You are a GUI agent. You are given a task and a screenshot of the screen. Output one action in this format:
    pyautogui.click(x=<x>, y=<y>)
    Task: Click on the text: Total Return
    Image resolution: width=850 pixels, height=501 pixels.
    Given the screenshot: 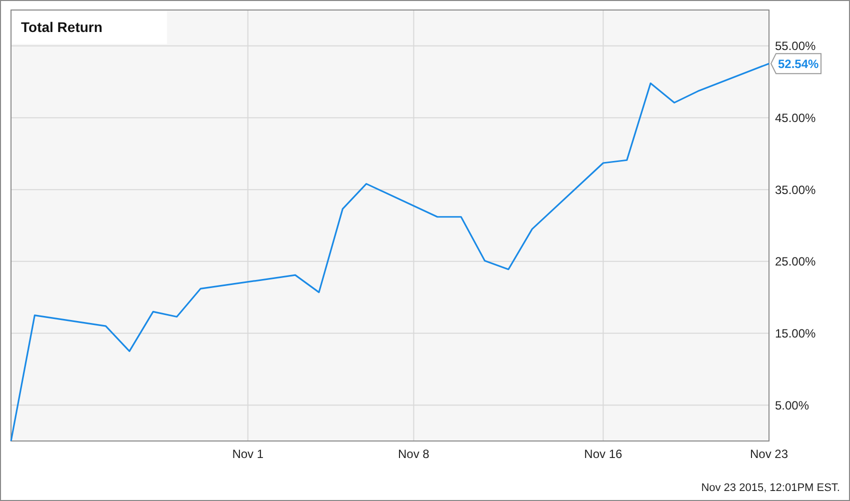 What is the action you would take?
    pyautogui.click(x=61, y=27)
    